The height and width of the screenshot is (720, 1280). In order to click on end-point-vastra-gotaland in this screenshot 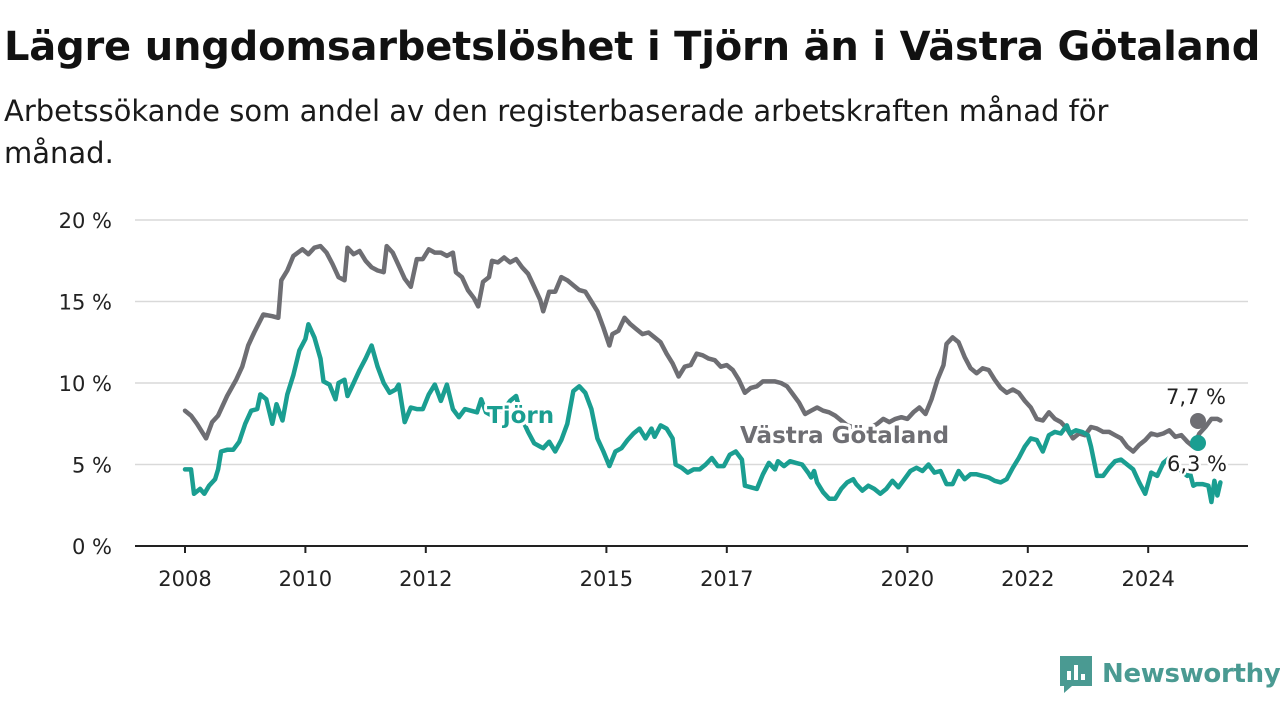, I will do `click(1198, 421)`.